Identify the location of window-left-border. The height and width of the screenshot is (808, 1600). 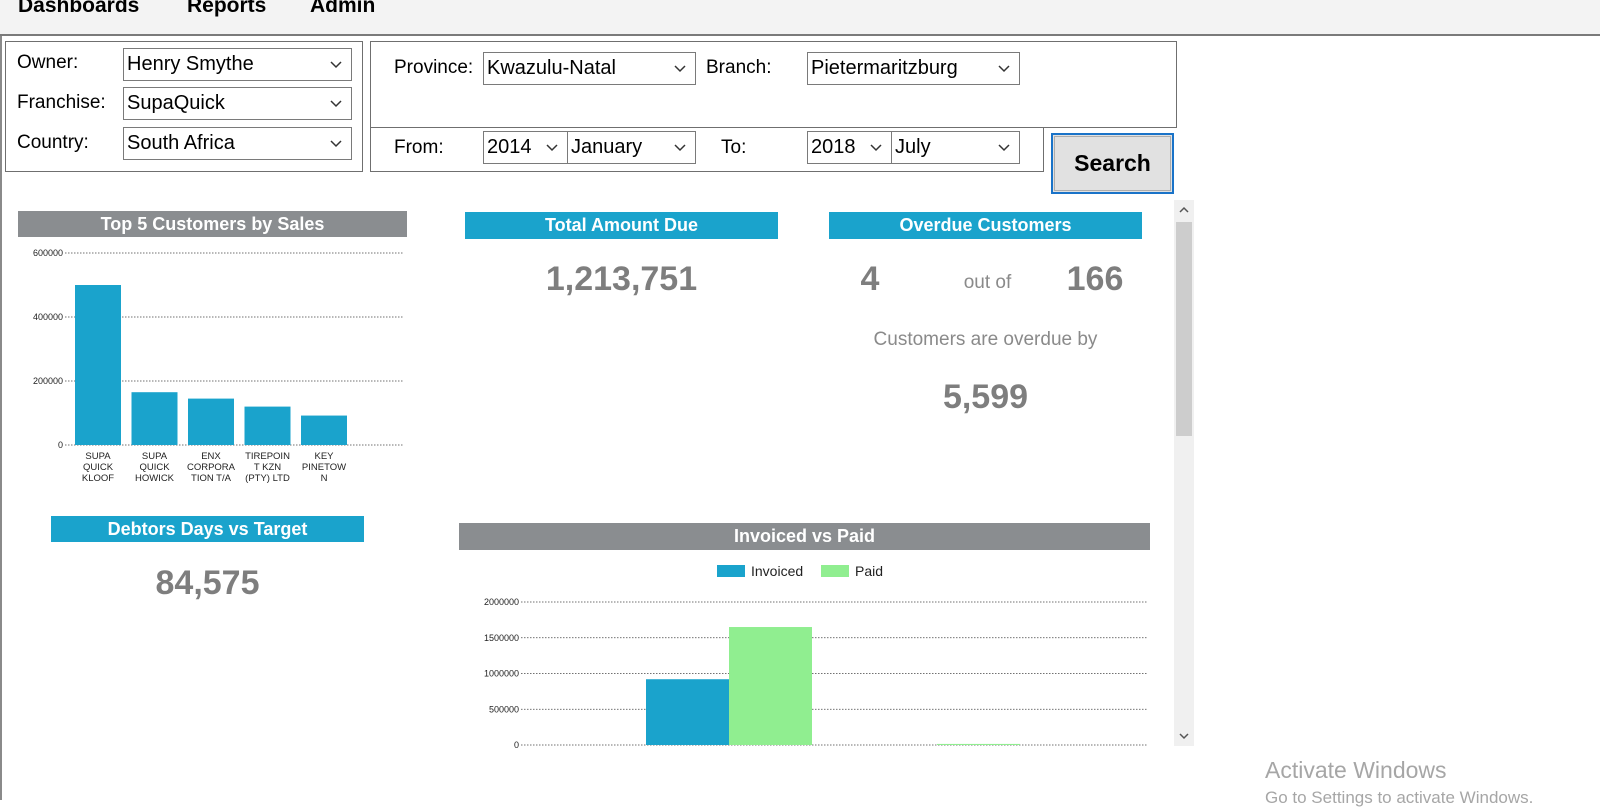
(1, 418).